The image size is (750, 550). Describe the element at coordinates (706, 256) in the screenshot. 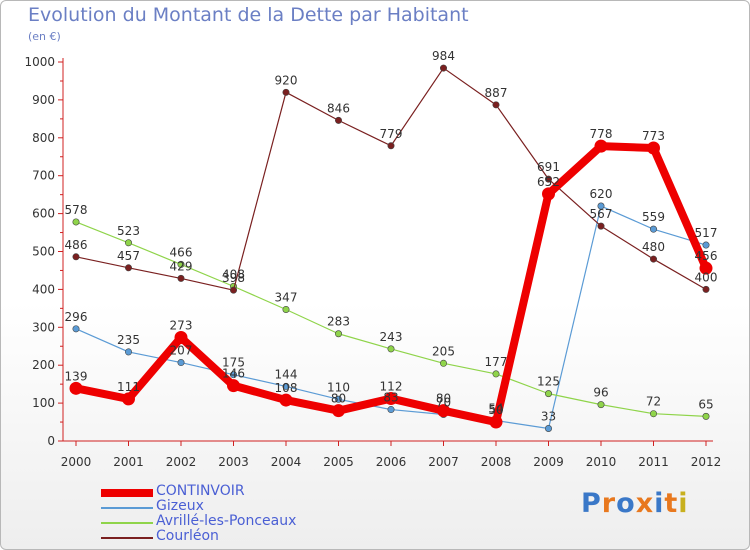

I see `data-label: 456` at that location.